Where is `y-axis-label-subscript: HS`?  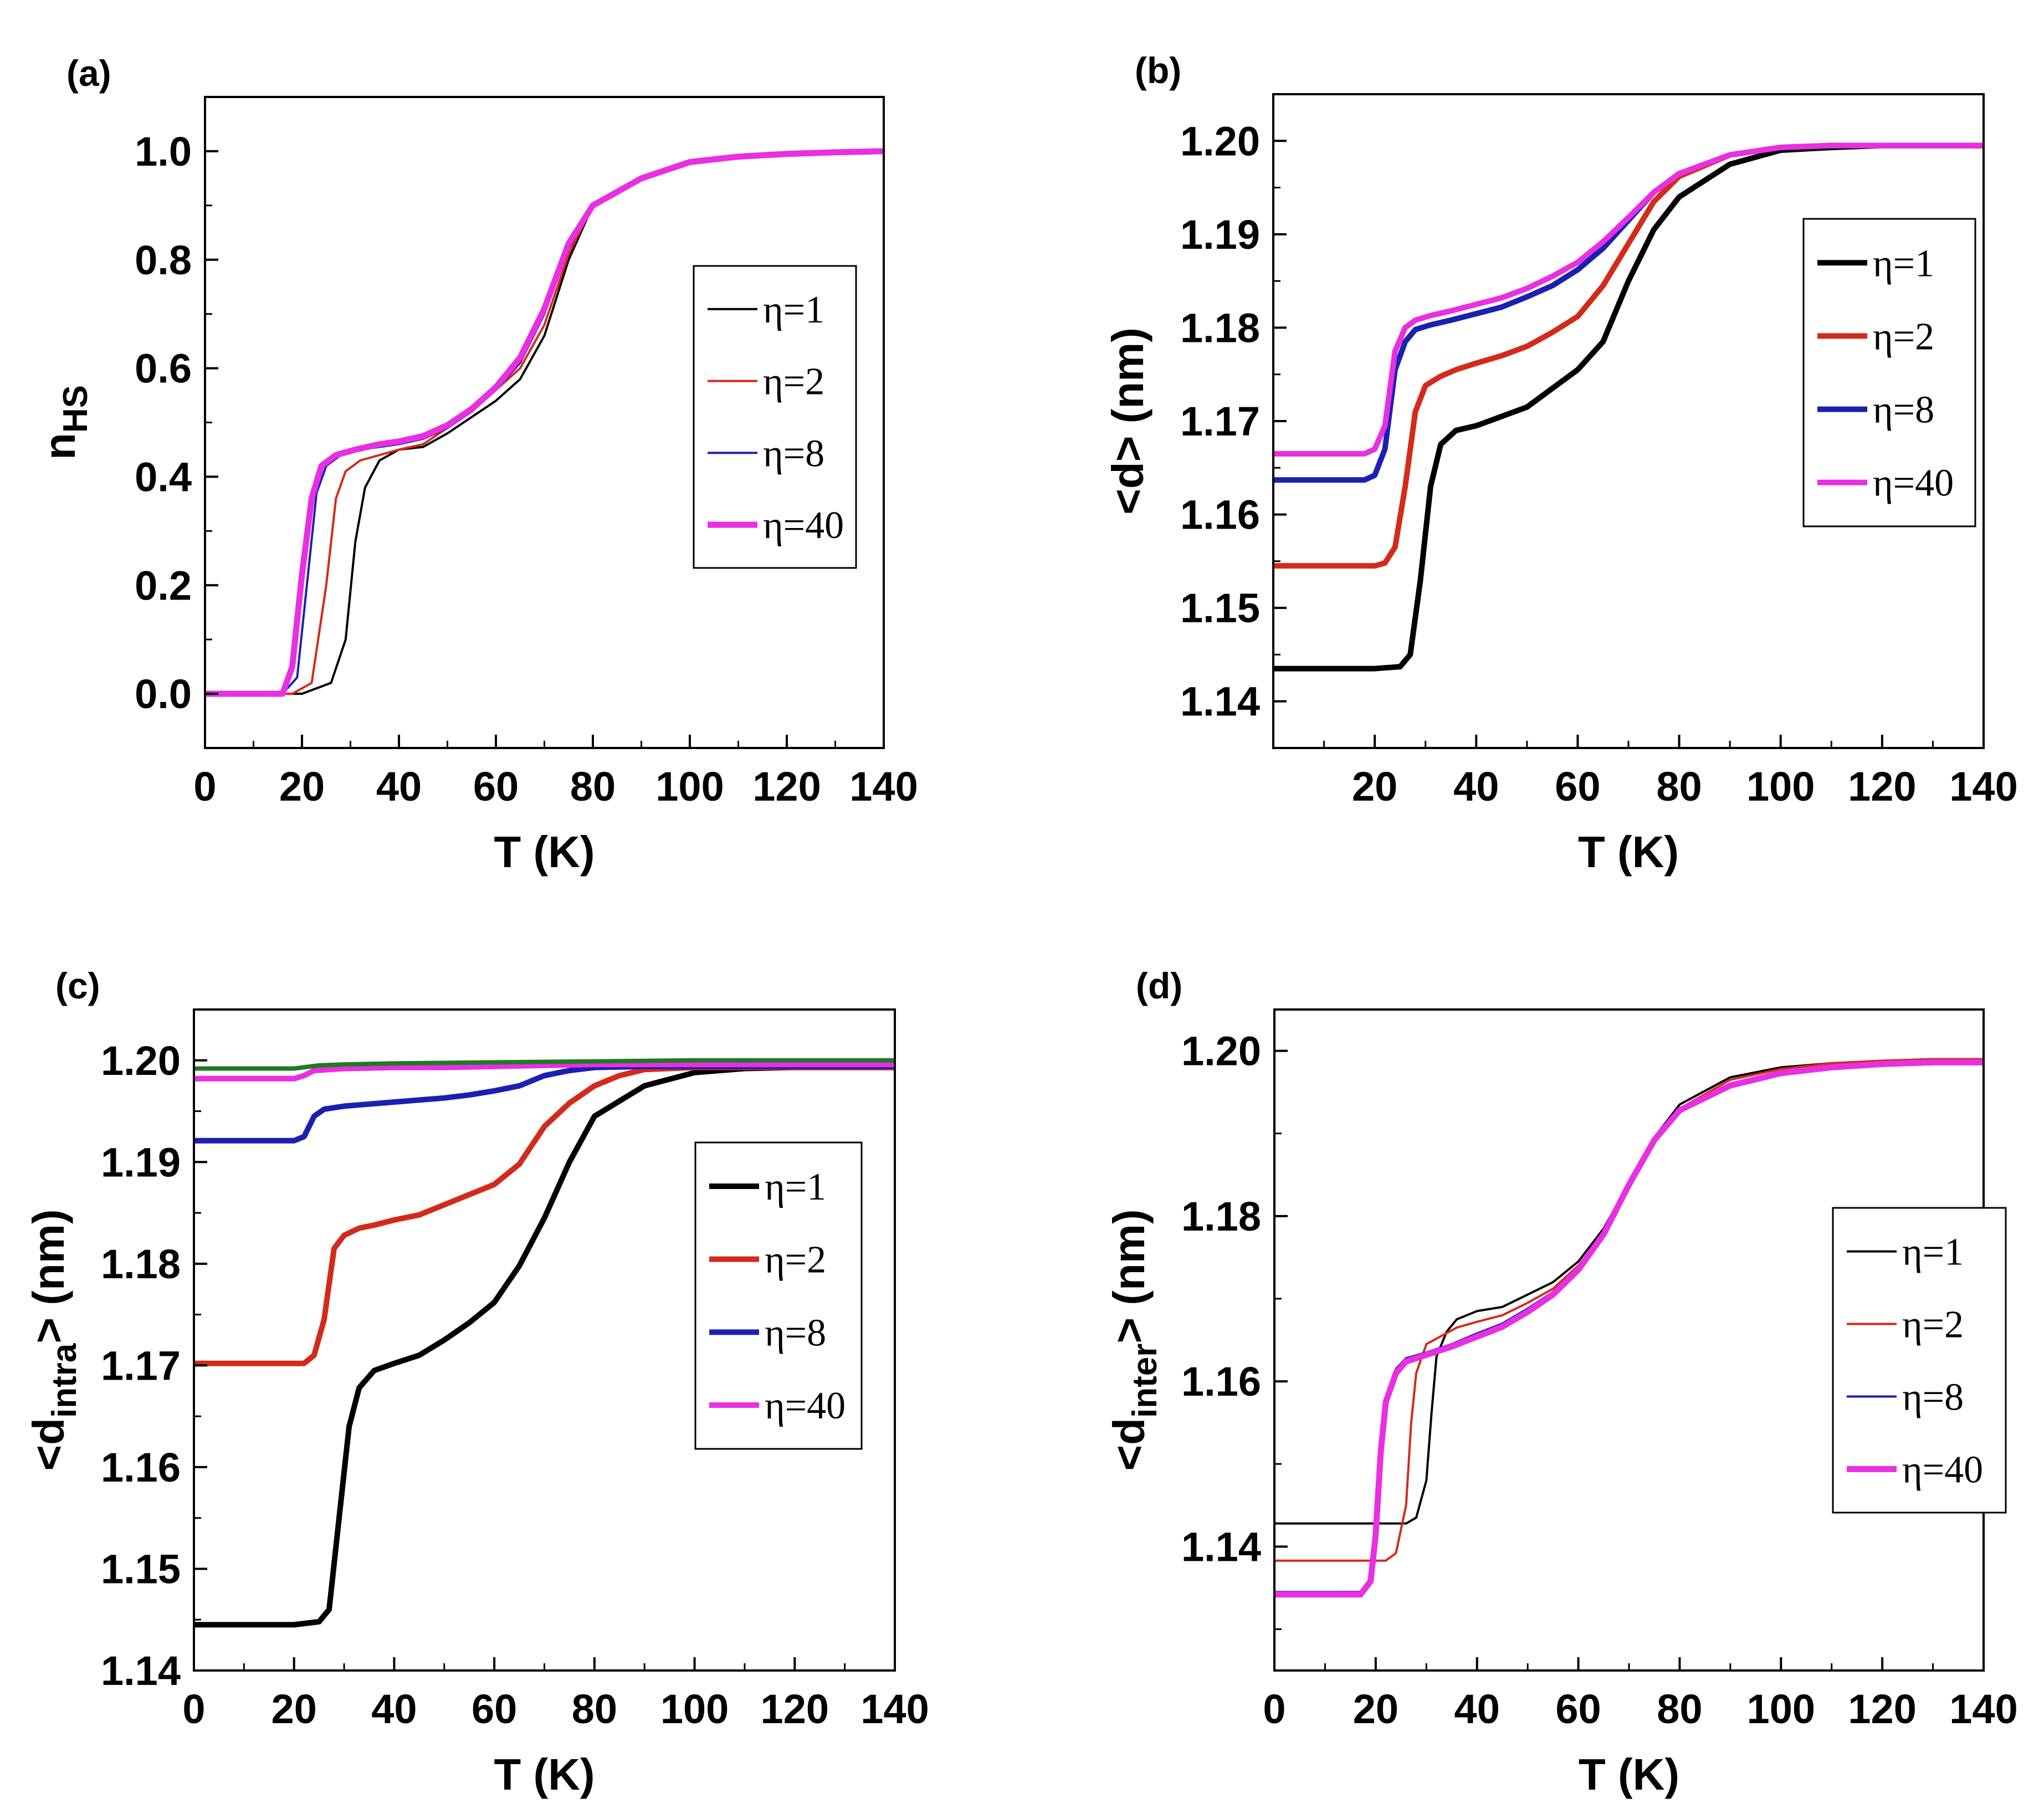
y-axis-label-subscript: HS is located at coordinates (76, 409).